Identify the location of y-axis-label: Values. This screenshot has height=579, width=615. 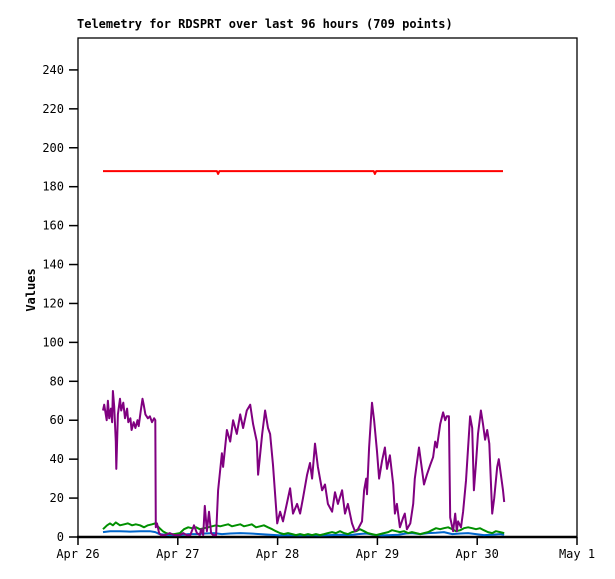
(31, 290).